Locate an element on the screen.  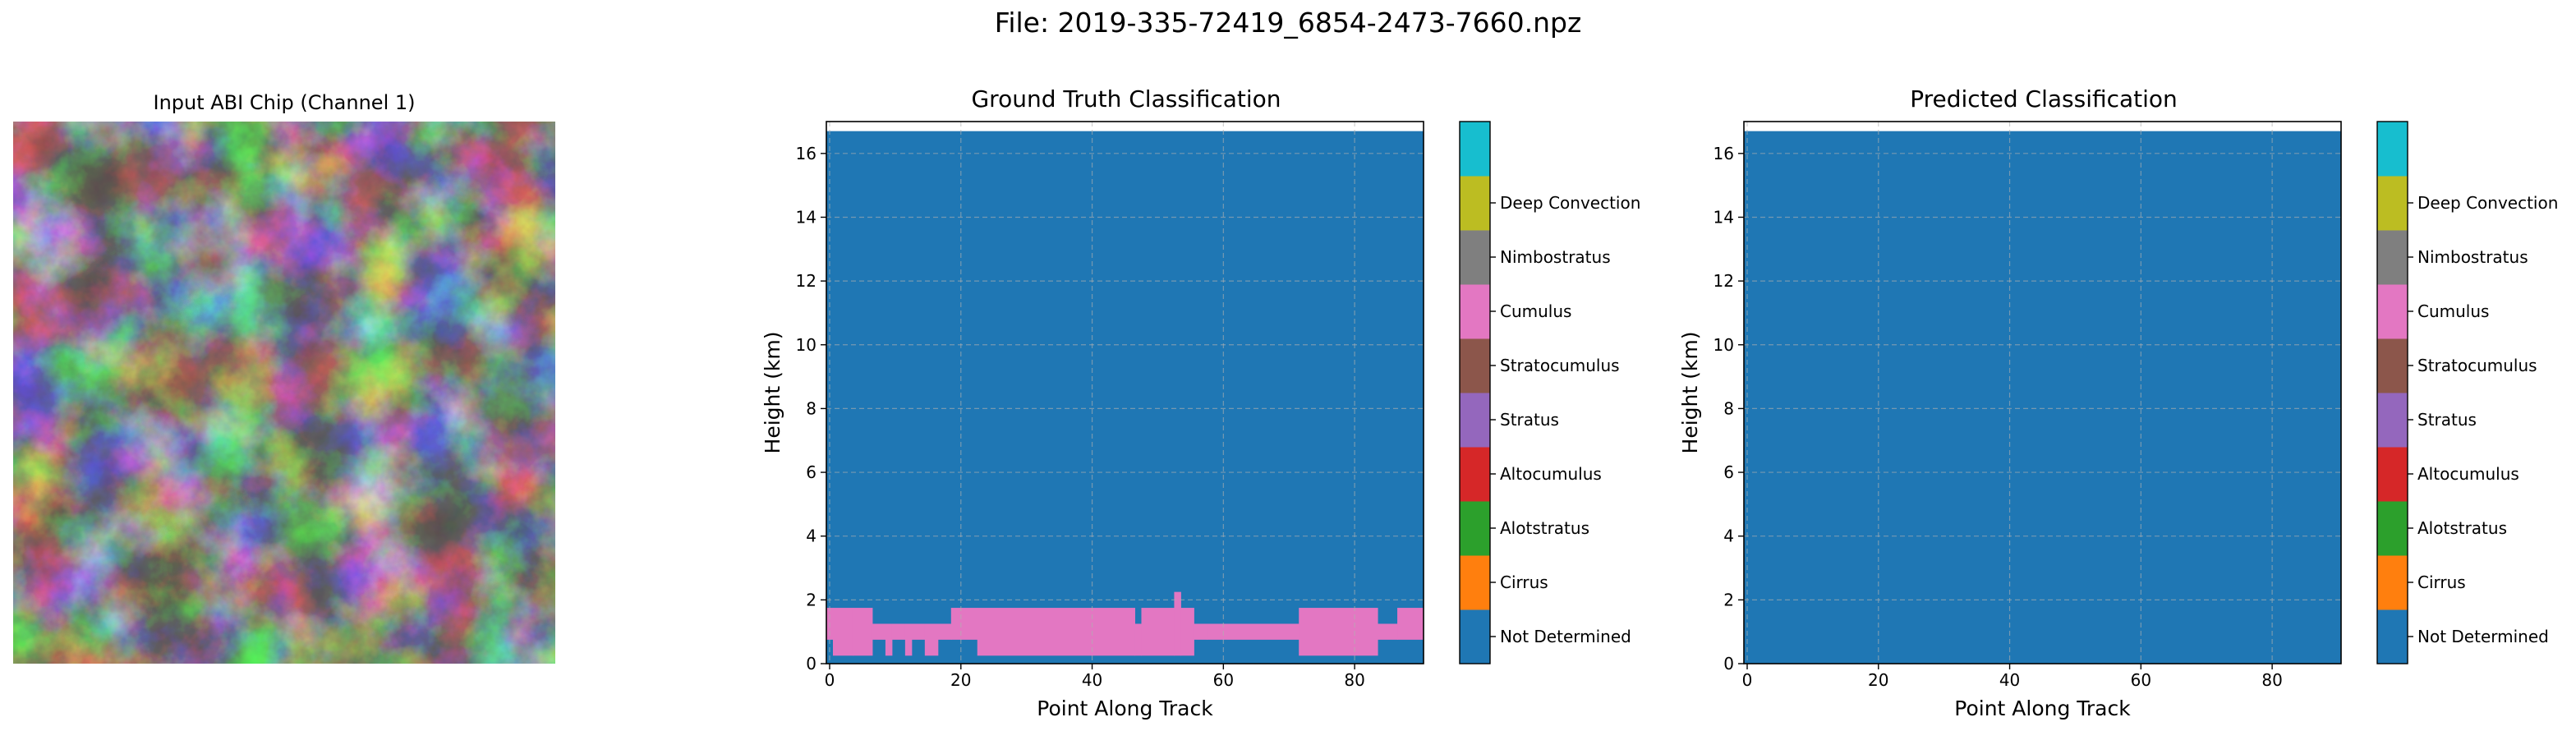
figure-title: File: 2019-335-72419_6854-2473-7660.npz is located at coordinates (1288, 23).